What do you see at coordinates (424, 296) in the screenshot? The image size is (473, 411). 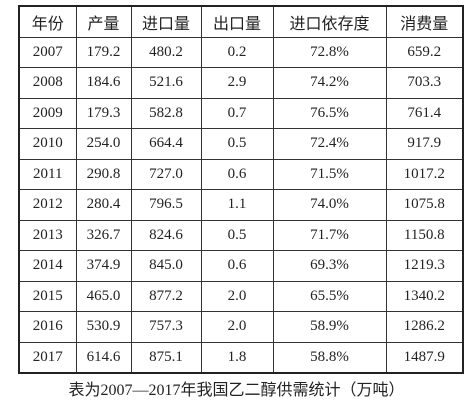 I see `table-cell: 1340.2` at bounding box center [424, 296].